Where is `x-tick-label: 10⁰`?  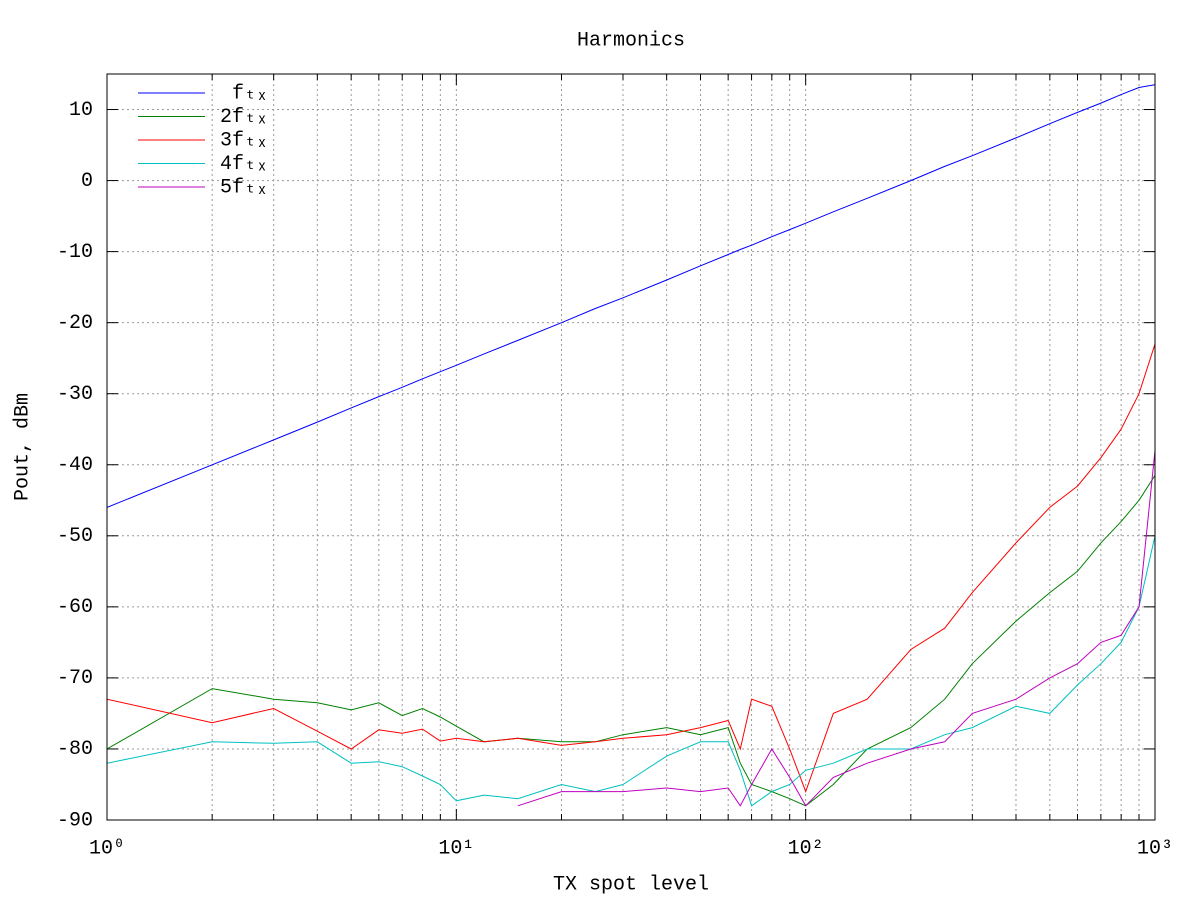
x-tick-label: 10⁰ is located at coordinates (107, 848).